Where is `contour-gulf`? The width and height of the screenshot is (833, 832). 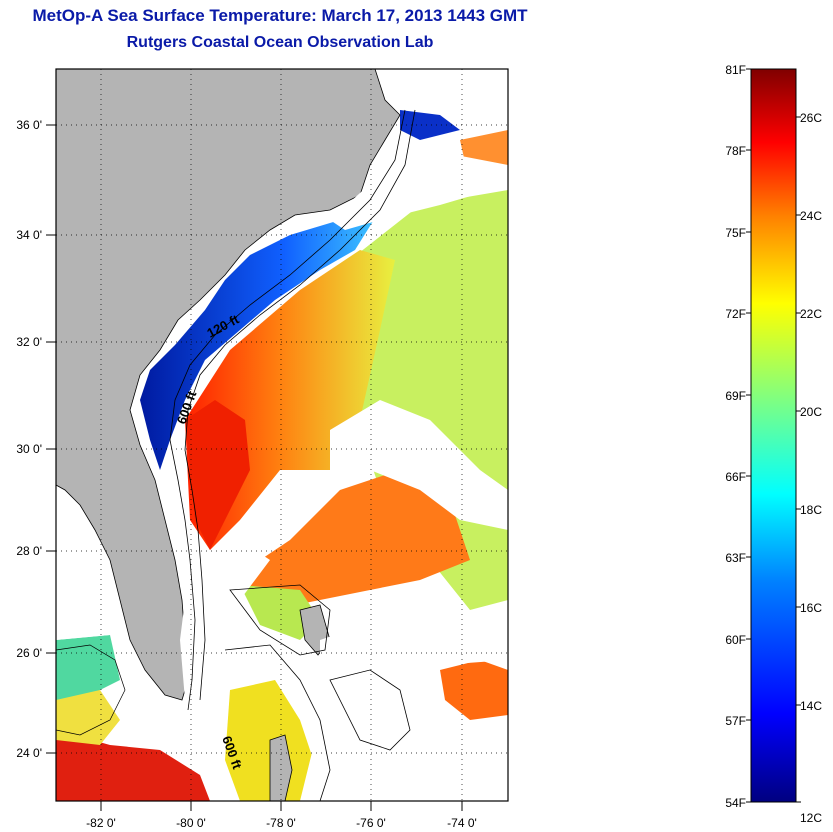 contour-gulf is located at coordinates (91, 690).